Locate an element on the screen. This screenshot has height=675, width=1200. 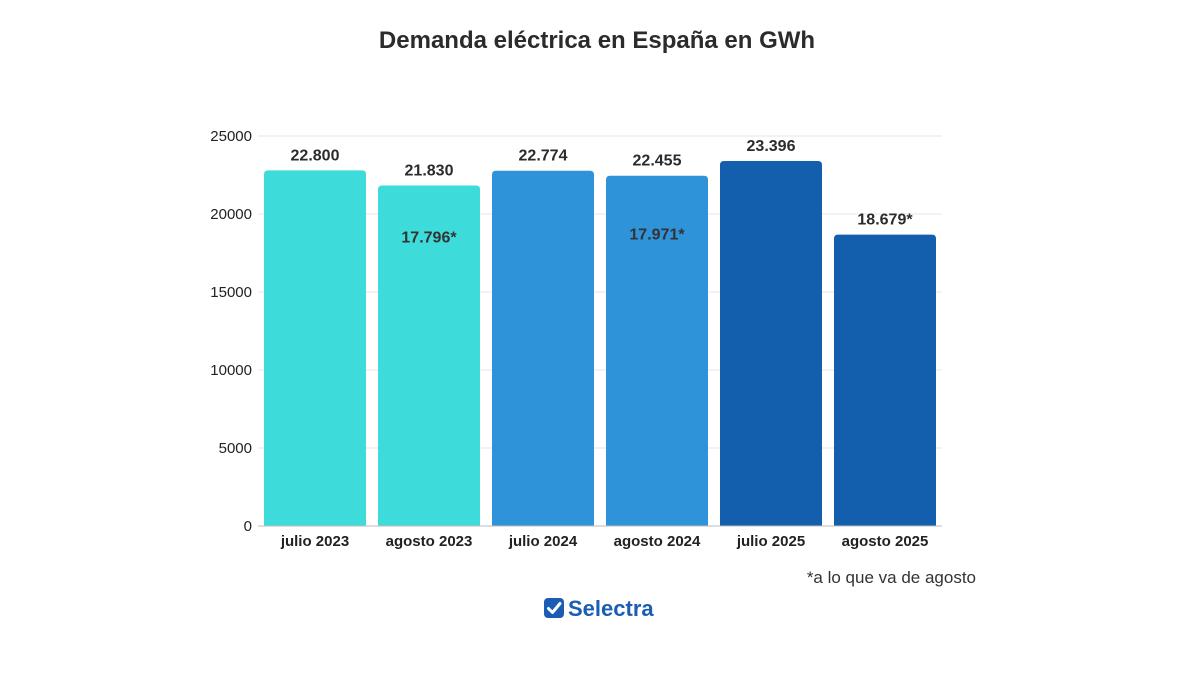
y-tick-label: 0 is located at coordinates (248, 526).